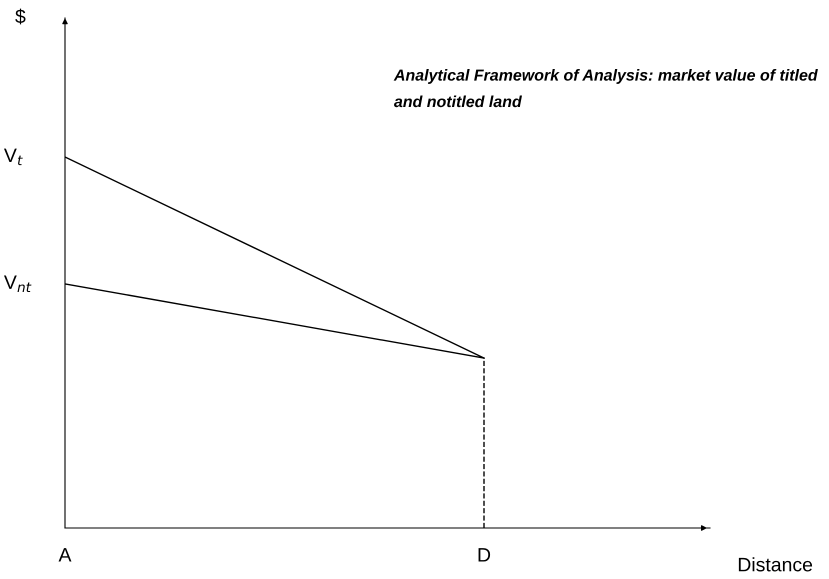 The image size is (829, 579). What do you see at coordinates (484, 555) in the screenshot?
I see `x-tick-label: D` at bounding box center [484, 555].